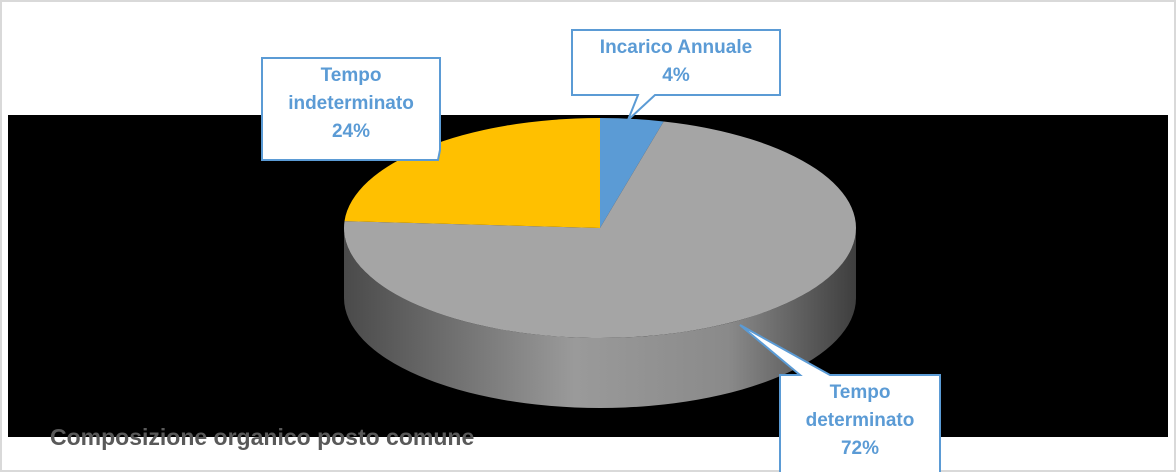 The width and height of the screenshot is (1176, 472). I want to click on data-label: Tempo indeterminato 24%, so click(351, 102).